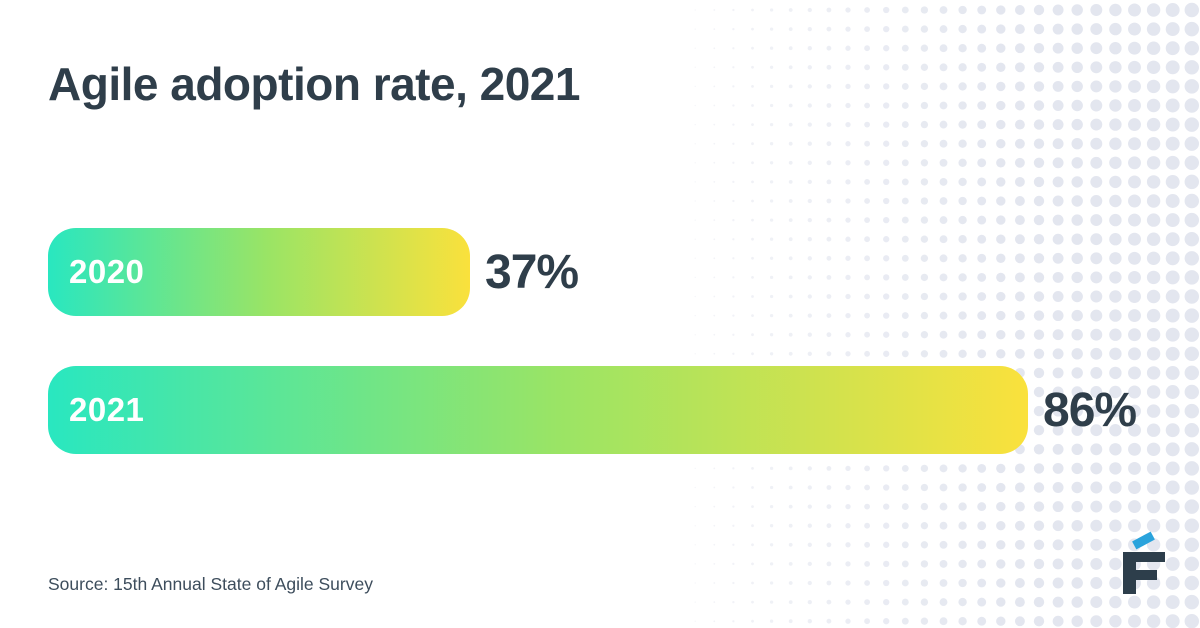  What do you see at coordinates (538, 410) in the screenshot?
I see `bar-2021: 2021` at bounding box center [538, 410].